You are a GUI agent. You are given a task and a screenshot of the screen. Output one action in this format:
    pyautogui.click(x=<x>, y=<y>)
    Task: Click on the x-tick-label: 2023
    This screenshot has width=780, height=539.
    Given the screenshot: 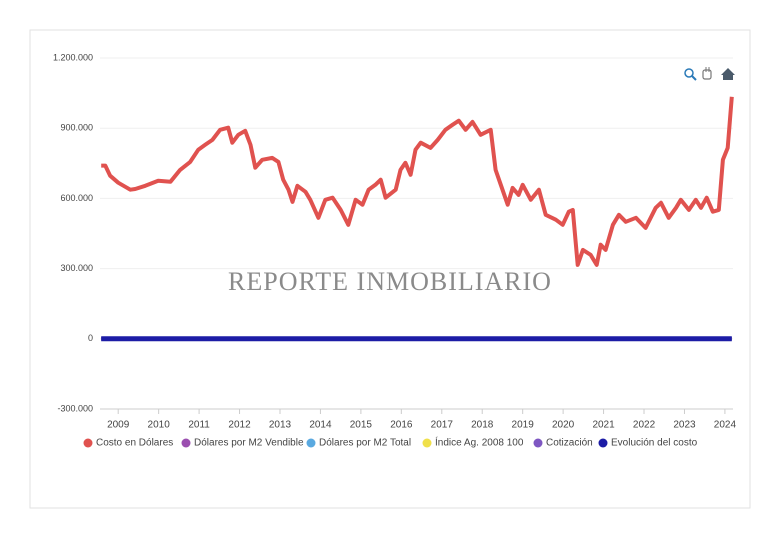 What is the action you would take?
    pyautogui.click(x=684, y=425)
    